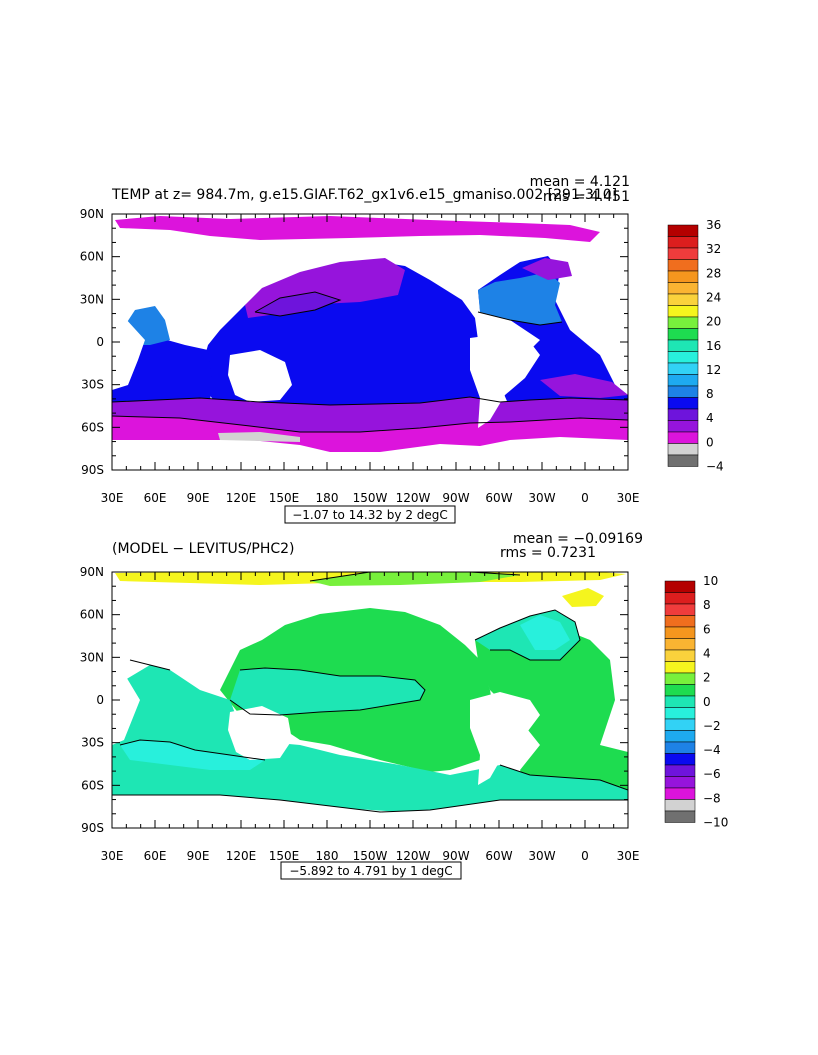  Describe the element at coordinates (370, 515) in the screenshot. I see `panel1-range-note: −1.07 to 14.32 by 2 degC` at that location.